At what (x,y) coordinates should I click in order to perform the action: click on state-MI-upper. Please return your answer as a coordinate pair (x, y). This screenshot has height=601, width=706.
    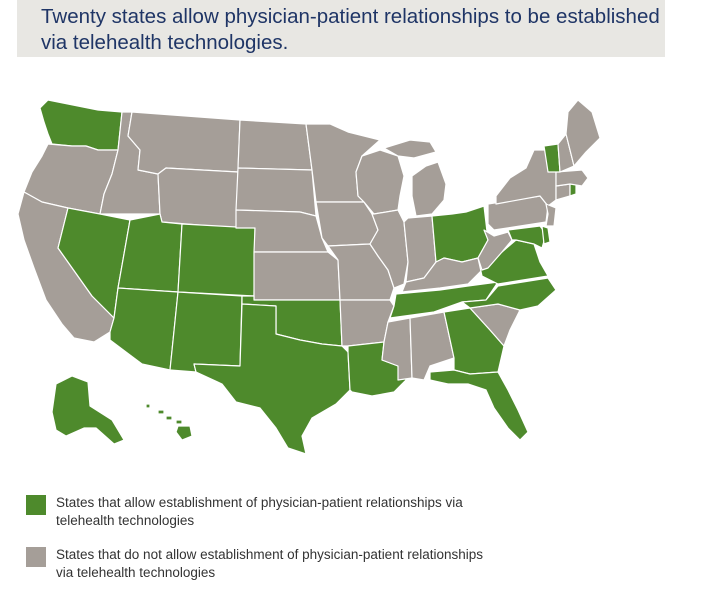
    Looking at the image, I should click on (410, 149).